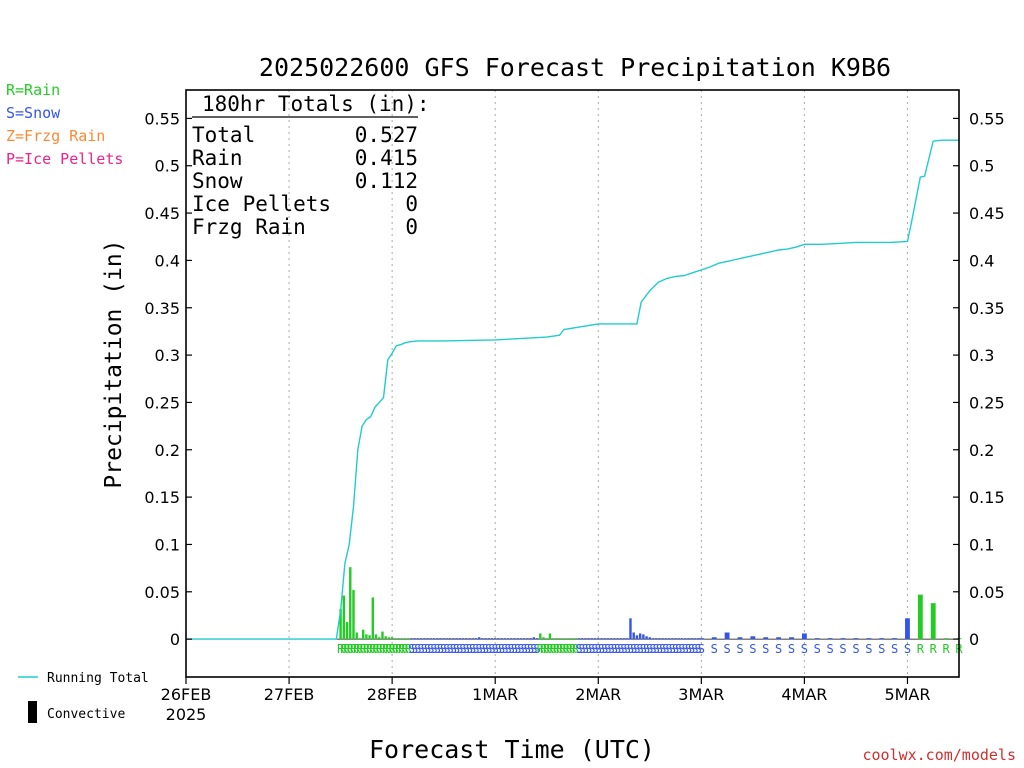 The width and height of the screenshot is (1024, 768). I want to click on y-tick-label: 0.25, so click(987, 402).